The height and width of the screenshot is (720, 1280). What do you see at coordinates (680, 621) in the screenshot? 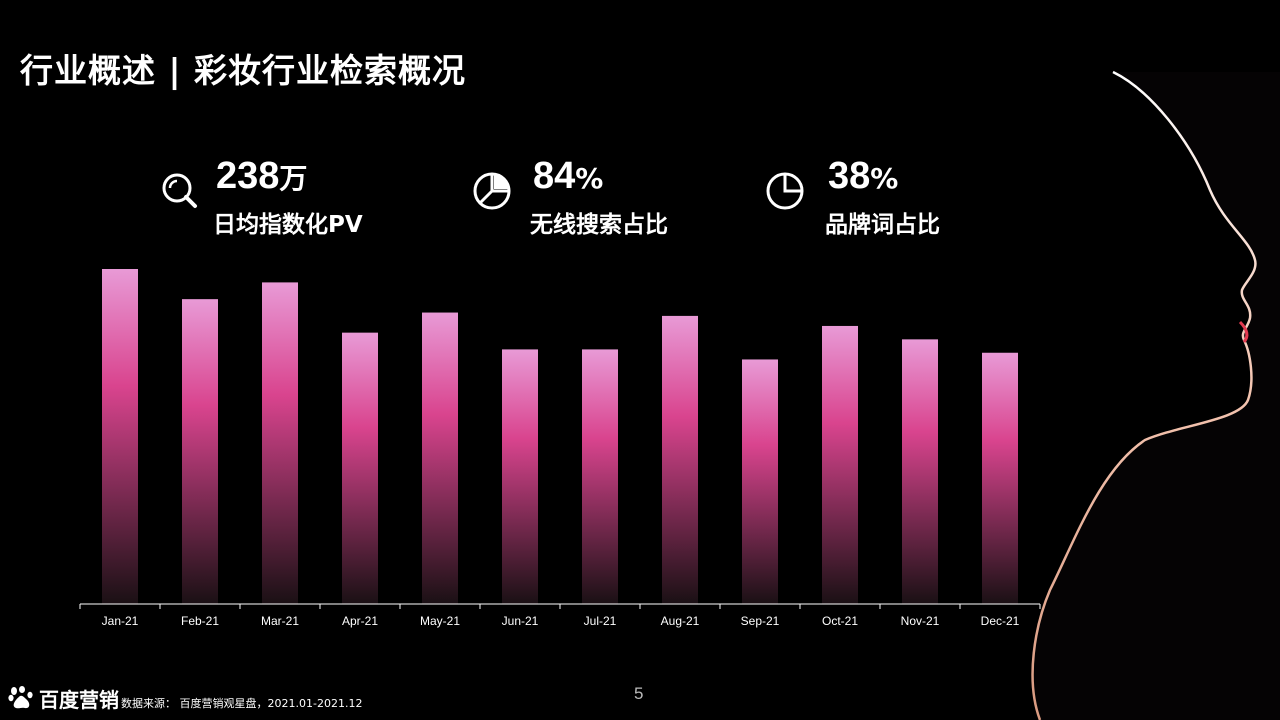
I see `x-tick-label: Aug-21` at bounding box center [680, 621].